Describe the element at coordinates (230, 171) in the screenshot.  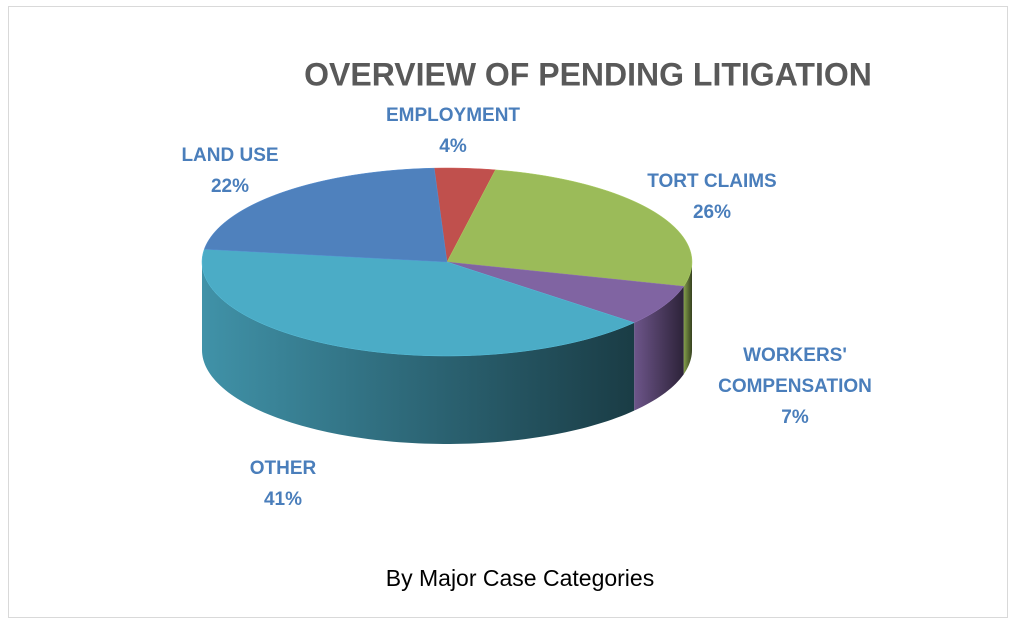
I see `data-label: LAND USE 22%` at that location.